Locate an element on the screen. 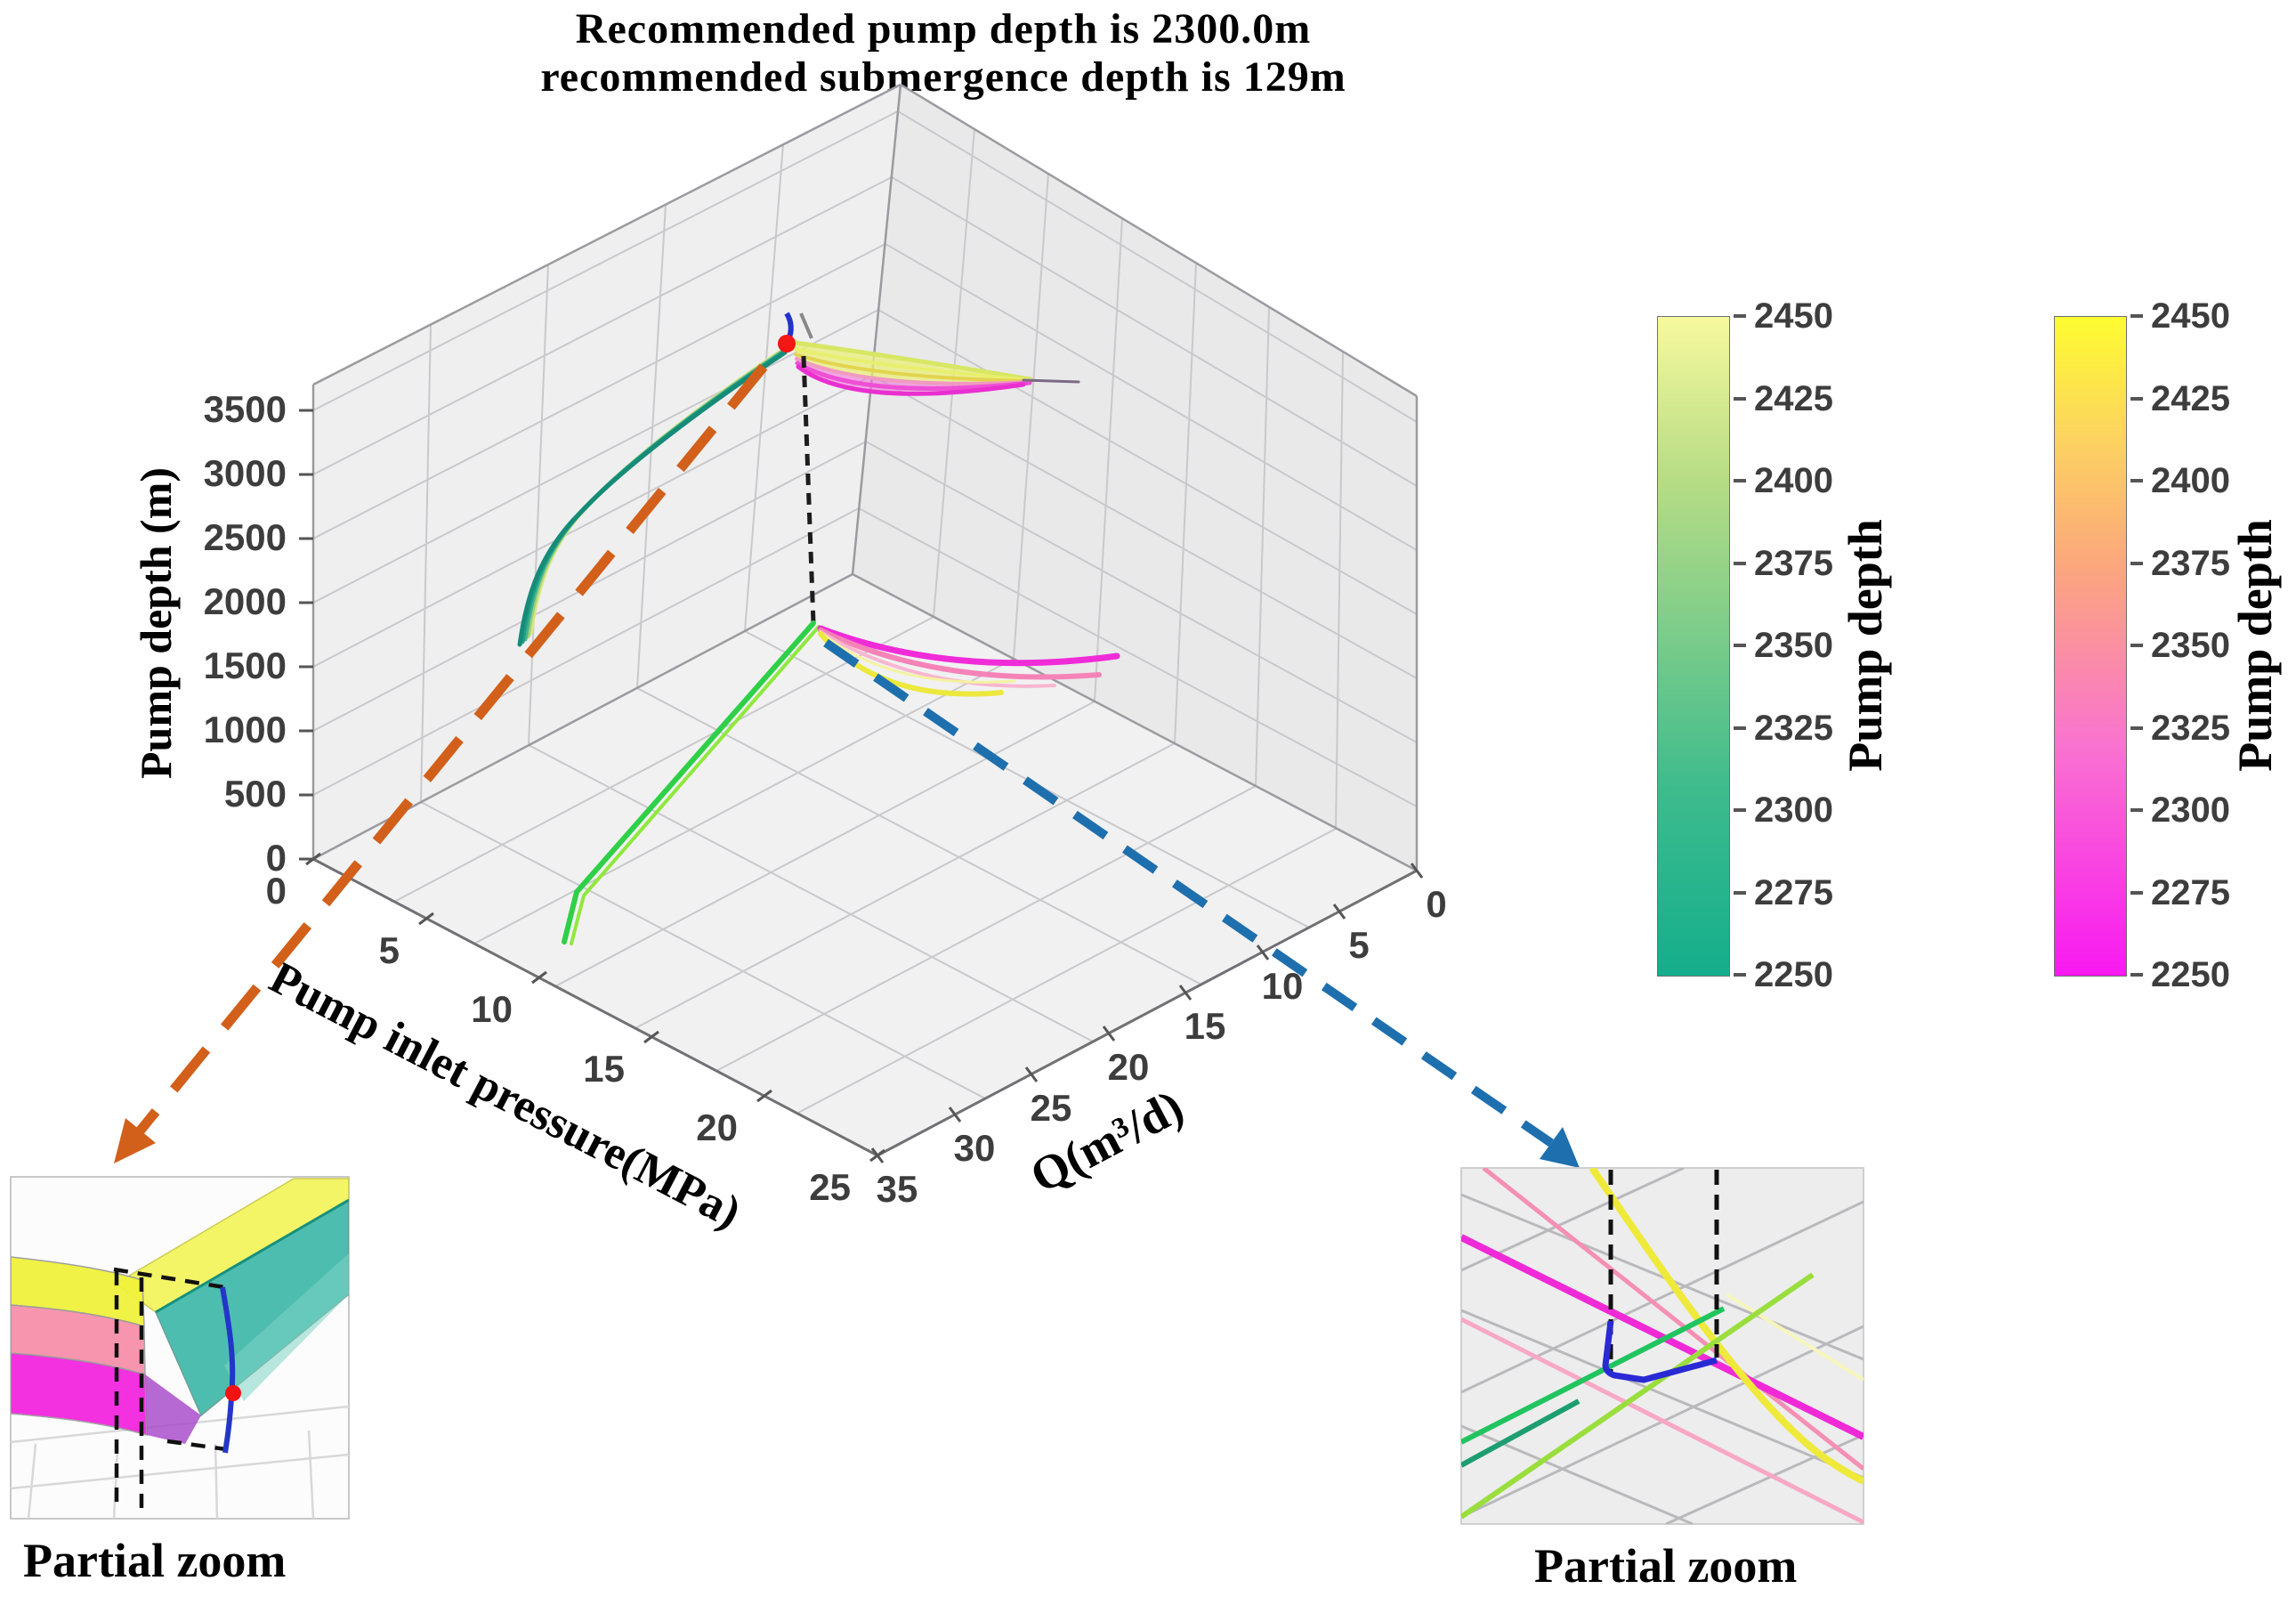  right-inset-frame is located at coordinates (1662, 1346).